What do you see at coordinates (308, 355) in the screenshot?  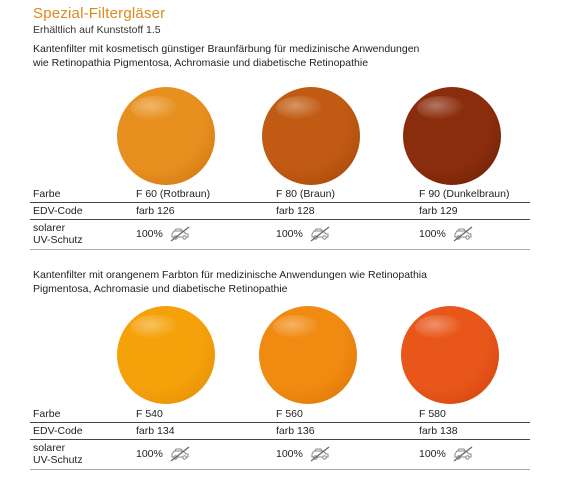 I see `lens-f560` at bounding box center [308, 355].